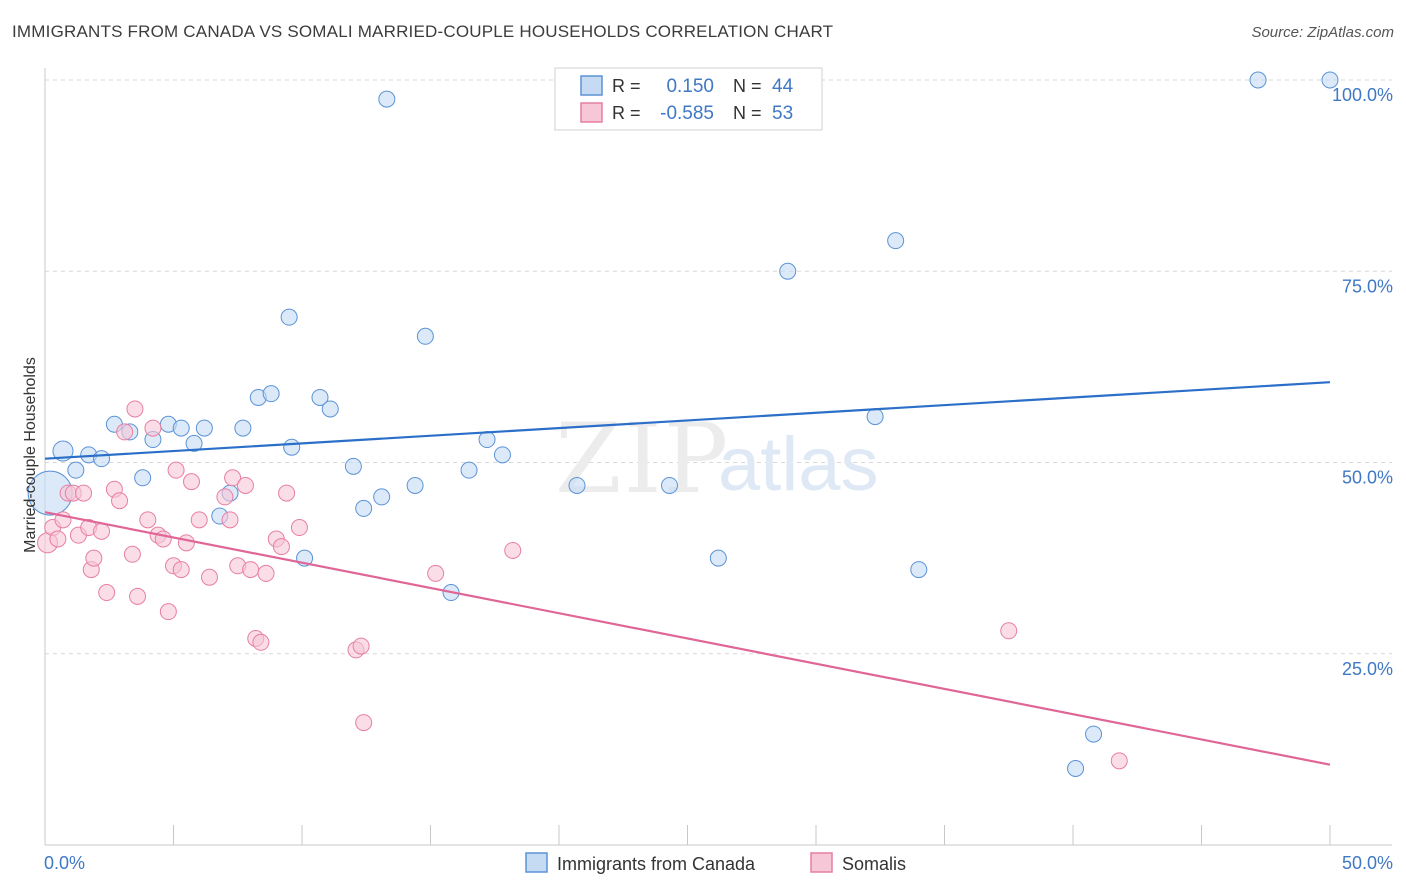 This screenshot has height=892, width=1406. I want to click on y-tick-label: 100.0%, so click(1362, 95).